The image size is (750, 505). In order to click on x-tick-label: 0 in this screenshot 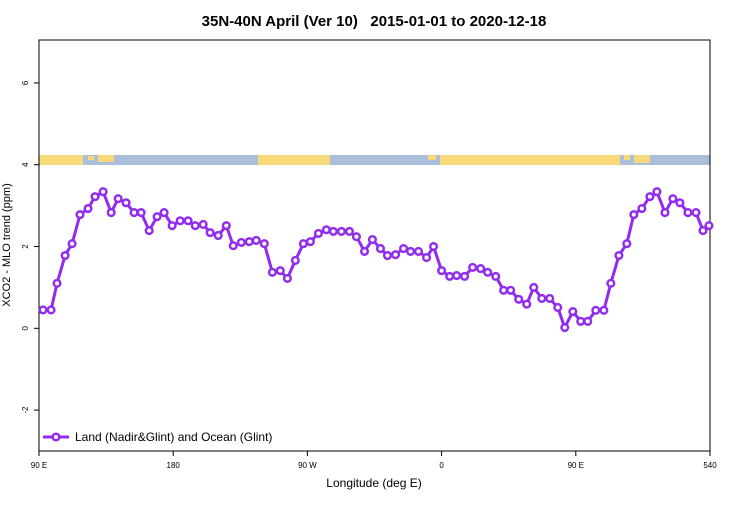, I will do `click(441, 465)`.